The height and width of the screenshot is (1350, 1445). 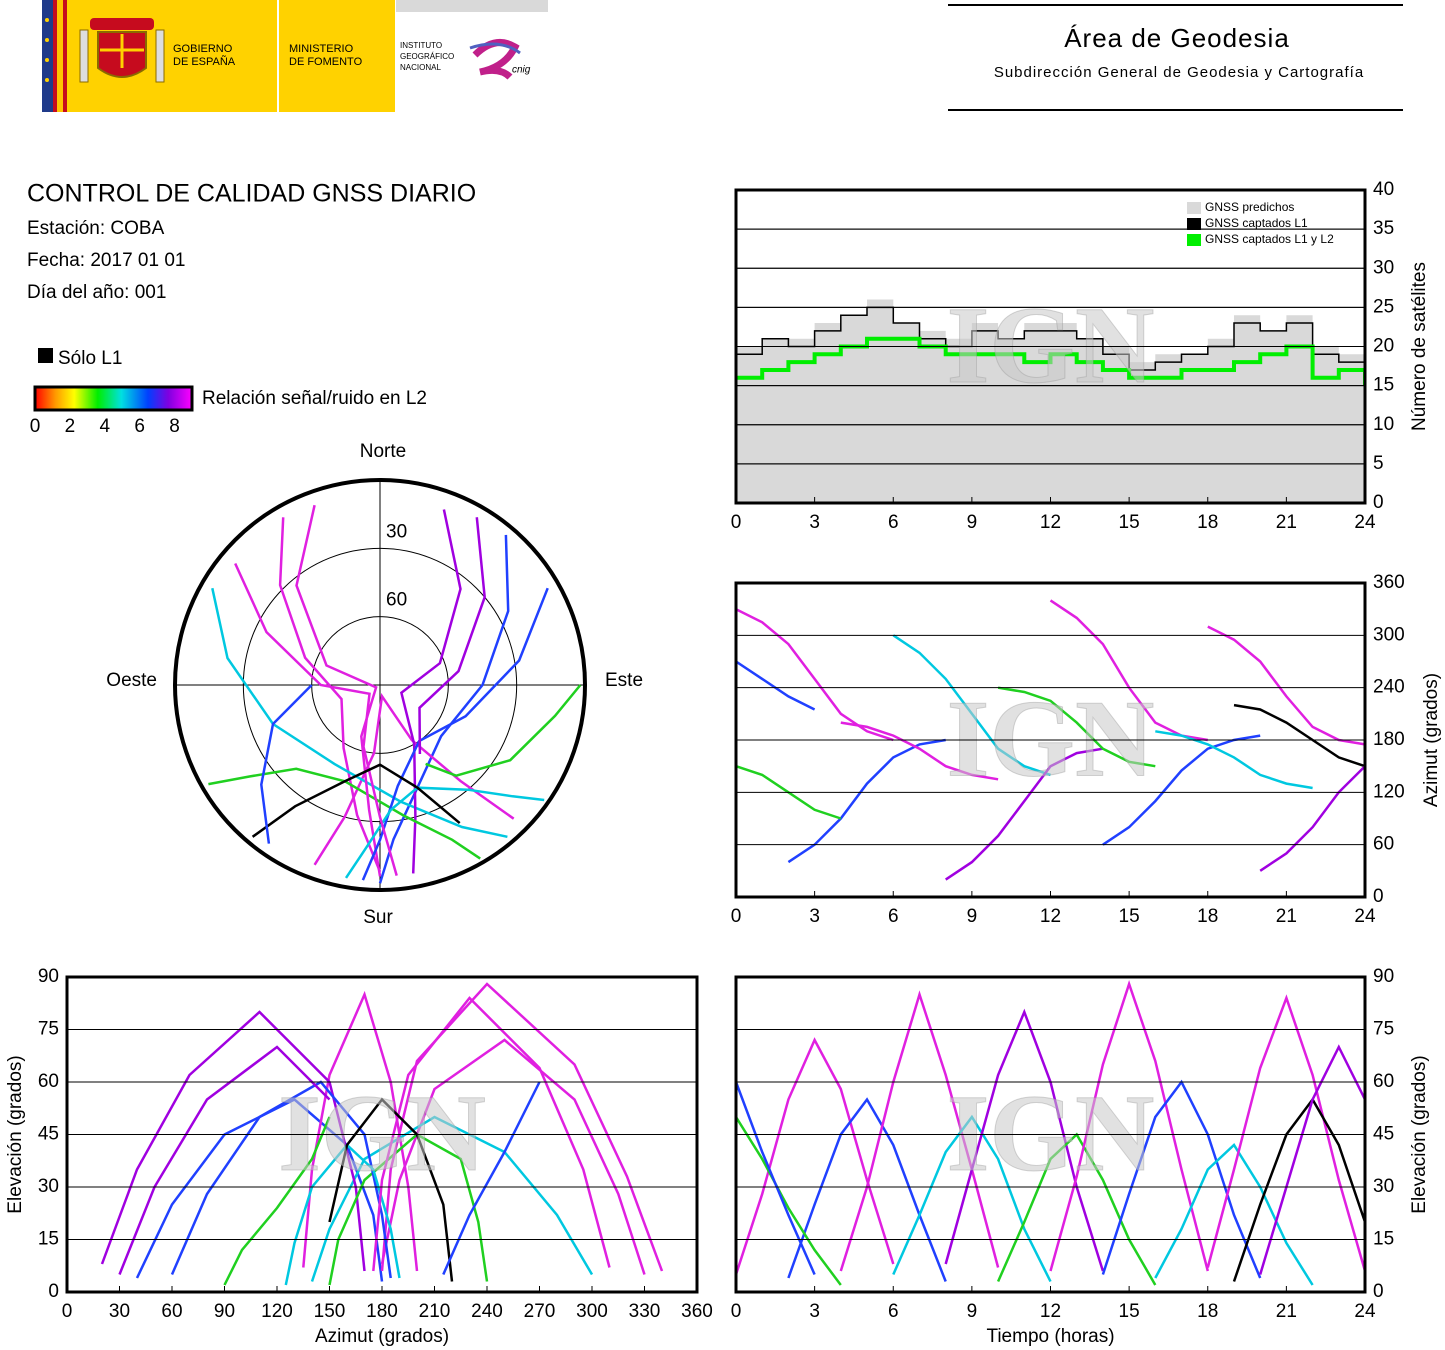 I want to click on ring-label: 30, so click(x=396, y=531).